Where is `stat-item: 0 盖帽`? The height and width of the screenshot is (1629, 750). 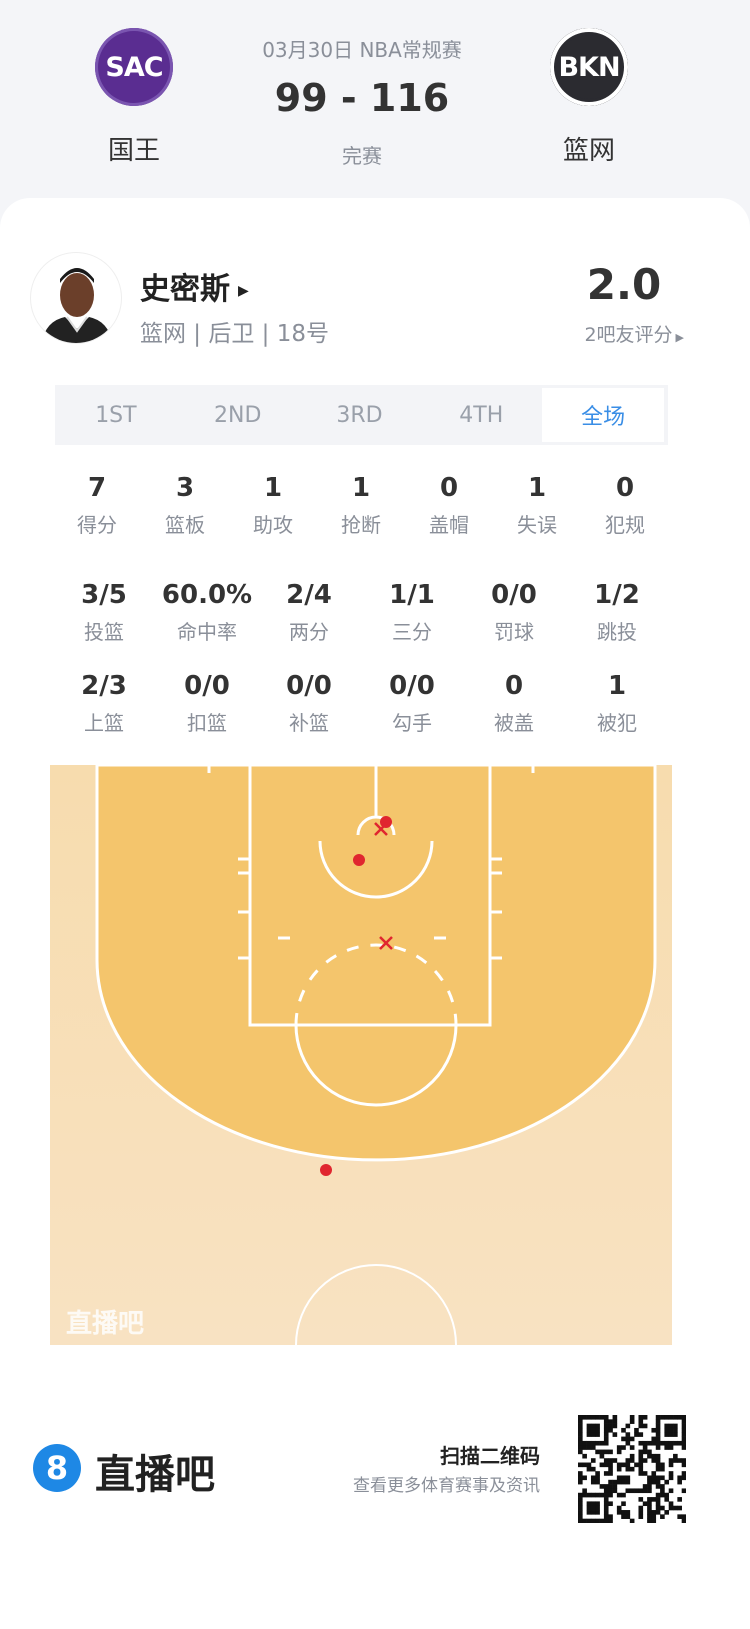 stat-item: 0 盖帽 is located at coordinates (449, 505).